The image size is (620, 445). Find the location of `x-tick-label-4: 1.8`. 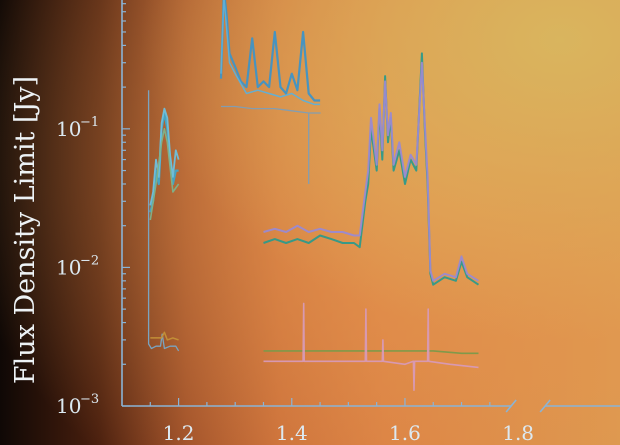

x-tick-label-4: 1.8 is located at coordinates (518, 433).